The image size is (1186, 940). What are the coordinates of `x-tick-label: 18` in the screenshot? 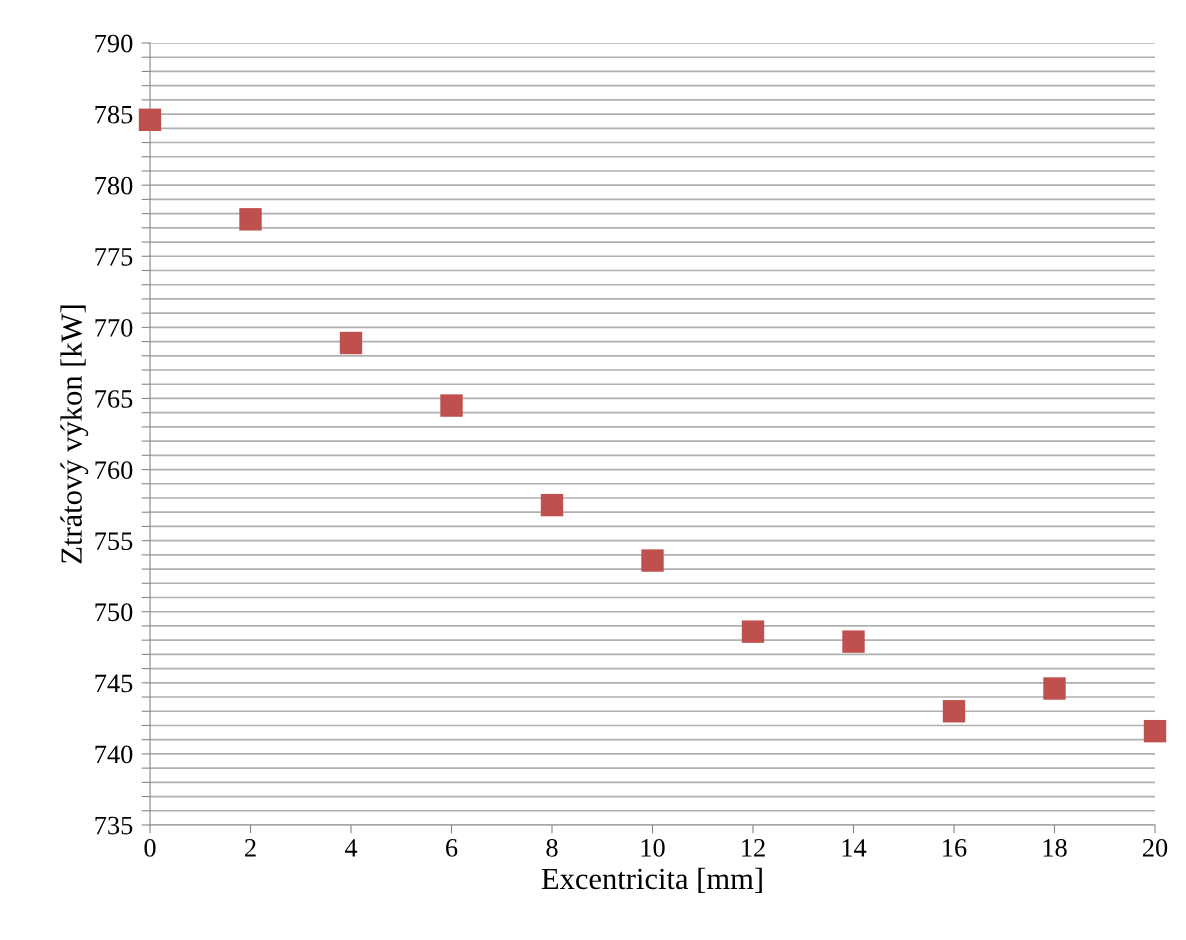 It's located at (1055, 847).